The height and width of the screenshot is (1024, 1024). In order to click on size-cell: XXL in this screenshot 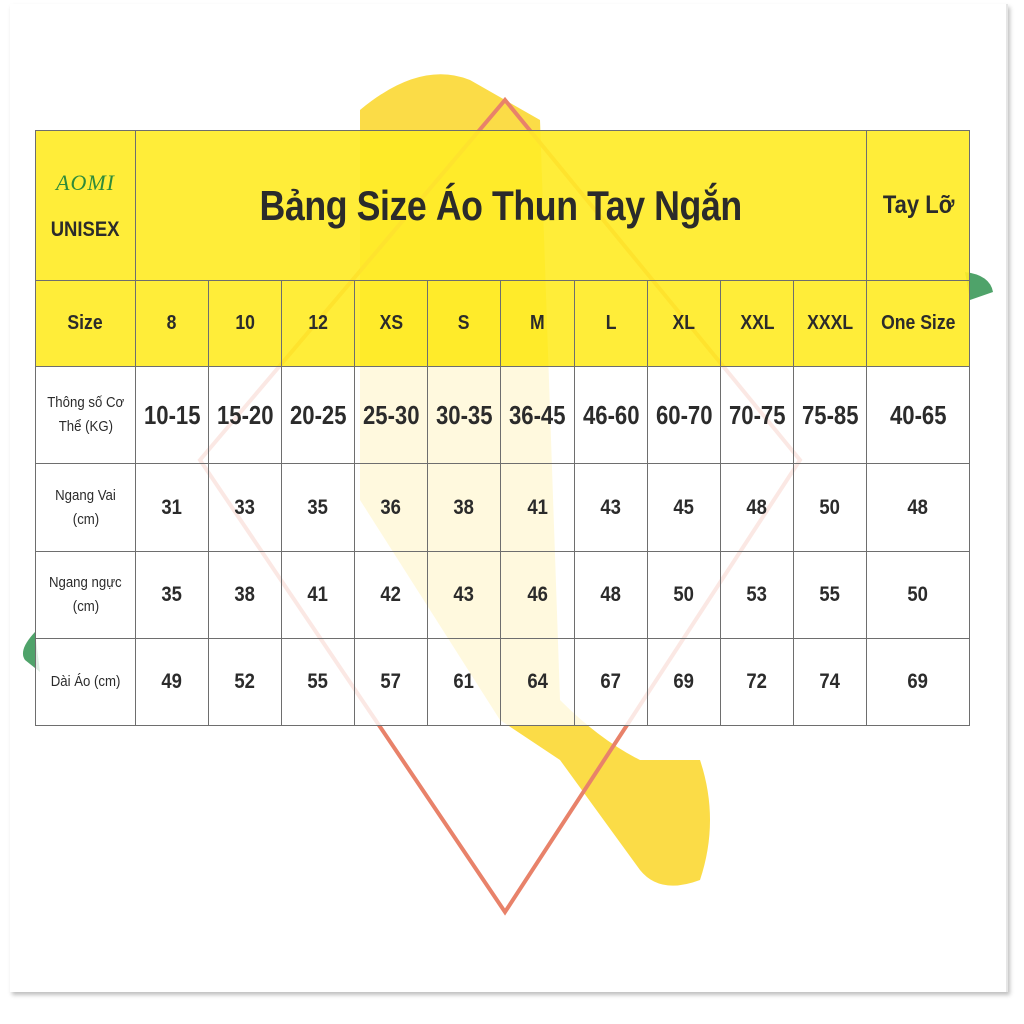, I will do `click(757, 323)`.